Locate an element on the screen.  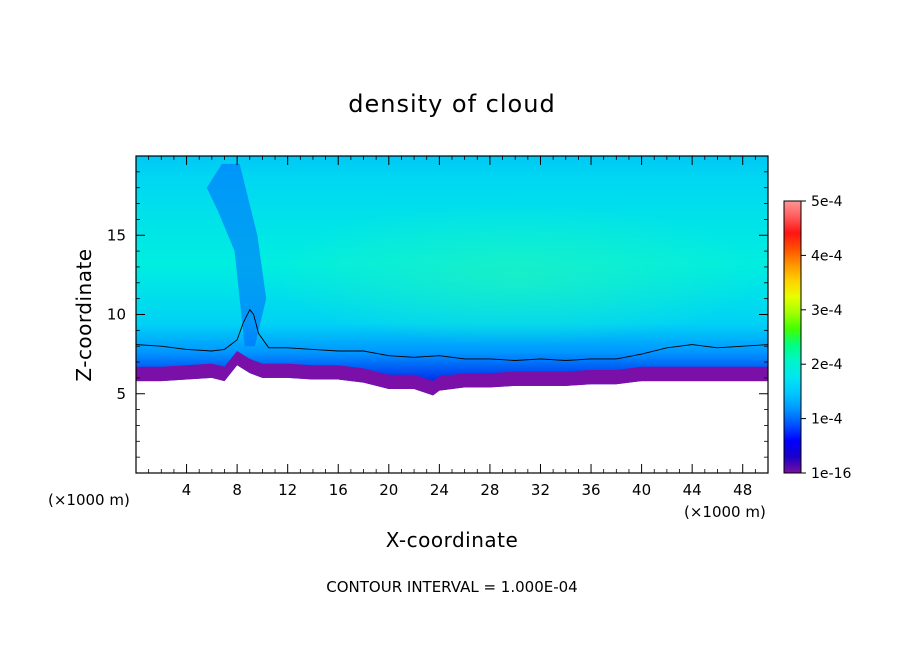
contour-line is located at coordinates (452, 334).